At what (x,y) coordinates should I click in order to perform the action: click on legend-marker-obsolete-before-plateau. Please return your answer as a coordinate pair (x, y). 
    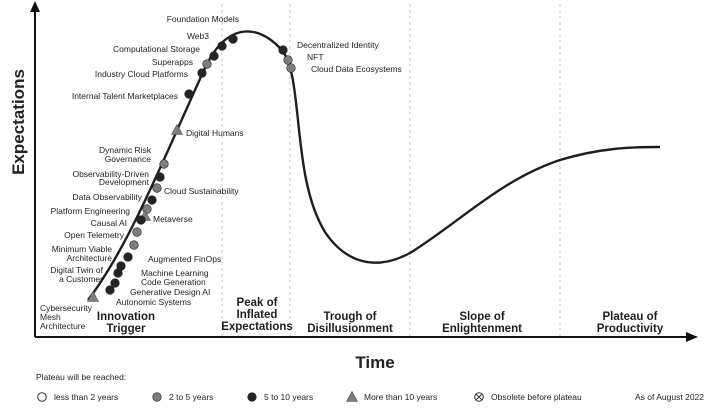
    Looking at the image, I should click on (479, 397).